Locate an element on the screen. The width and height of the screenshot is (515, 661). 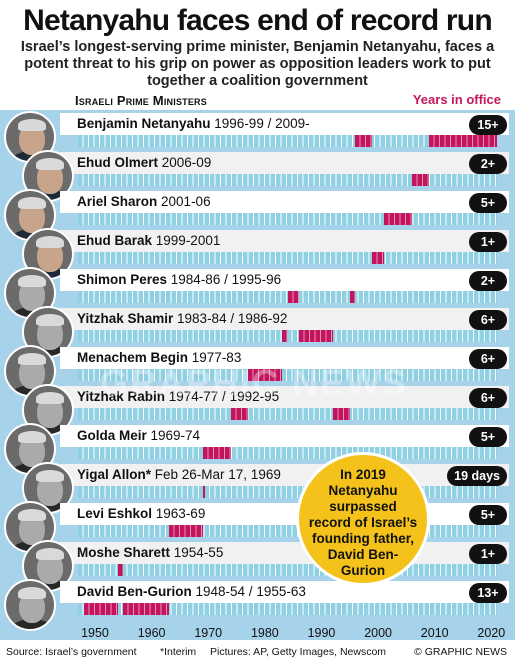
pm-label: Golda Meir 1969-74 is located at coordinates (138, 437).